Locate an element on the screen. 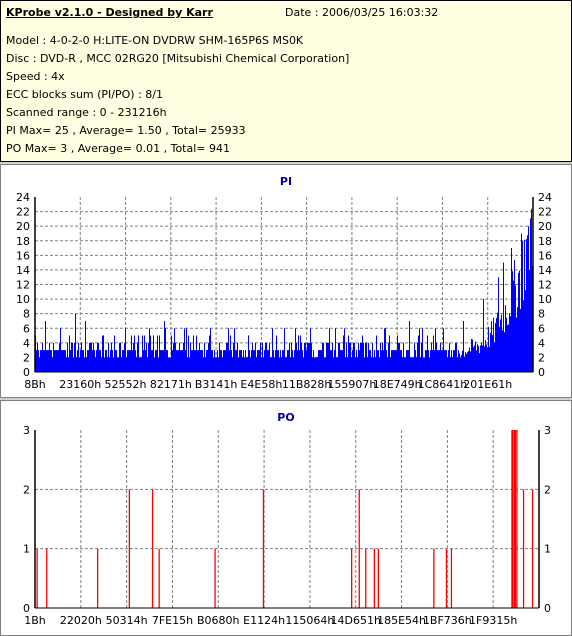  pi-xtick-label: 11B828h is located at coordinates (307, 384).